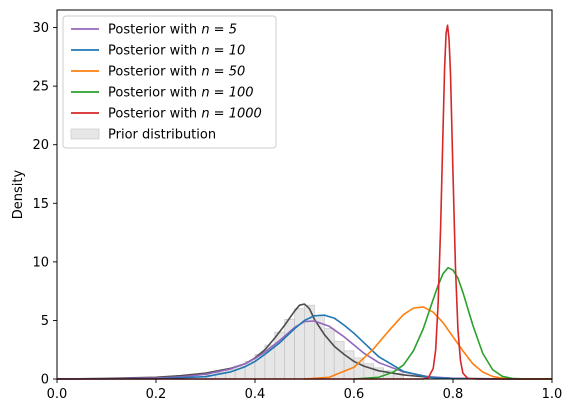 This screenshot has height=413, width=574. What do you see at coordinates (40, 262) in the screenshot?
I see `y-tick-label: 10` at bounding box center [40, 262].